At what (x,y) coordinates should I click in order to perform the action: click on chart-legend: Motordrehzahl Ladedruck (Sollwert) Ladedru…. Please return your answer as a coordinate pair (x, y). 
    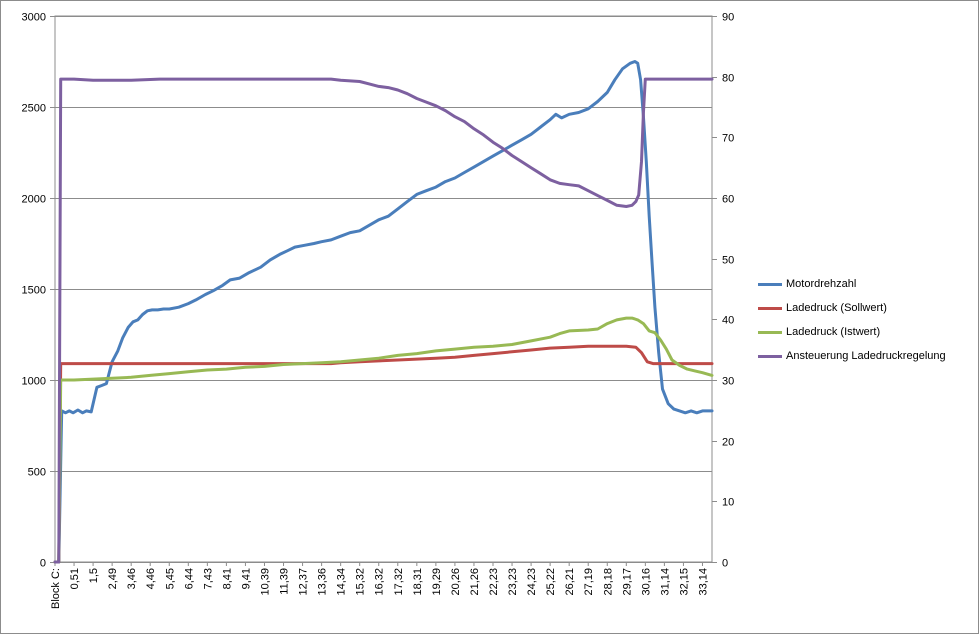
    Looking at the image, I should click on (865, 320).